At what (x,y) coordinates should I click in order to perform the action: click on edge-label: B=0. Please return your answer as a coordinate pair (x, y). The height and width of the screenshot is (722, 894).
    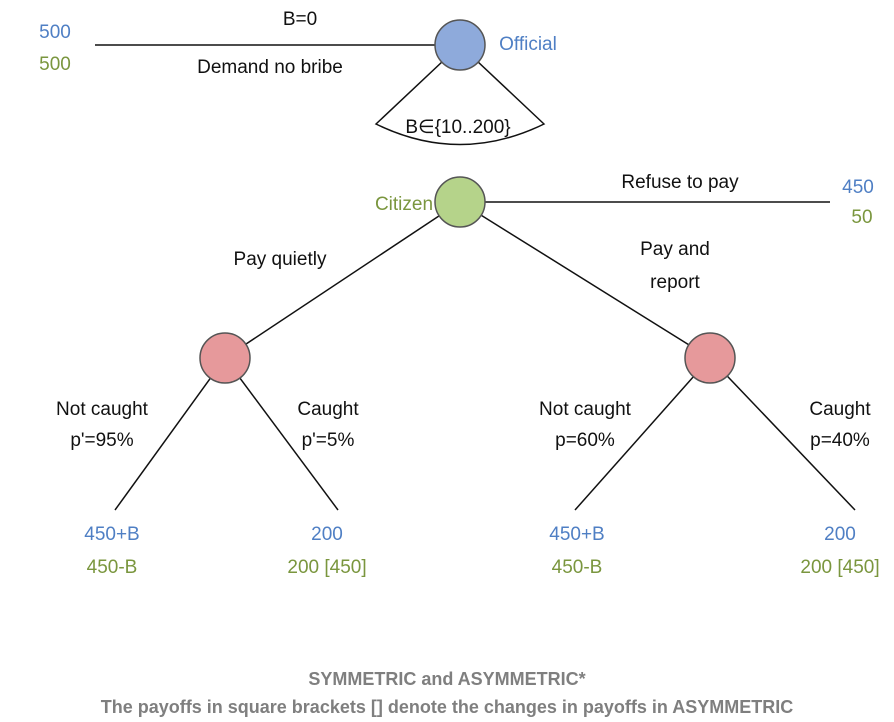
    Looking at the image, I should click on (300, 19).